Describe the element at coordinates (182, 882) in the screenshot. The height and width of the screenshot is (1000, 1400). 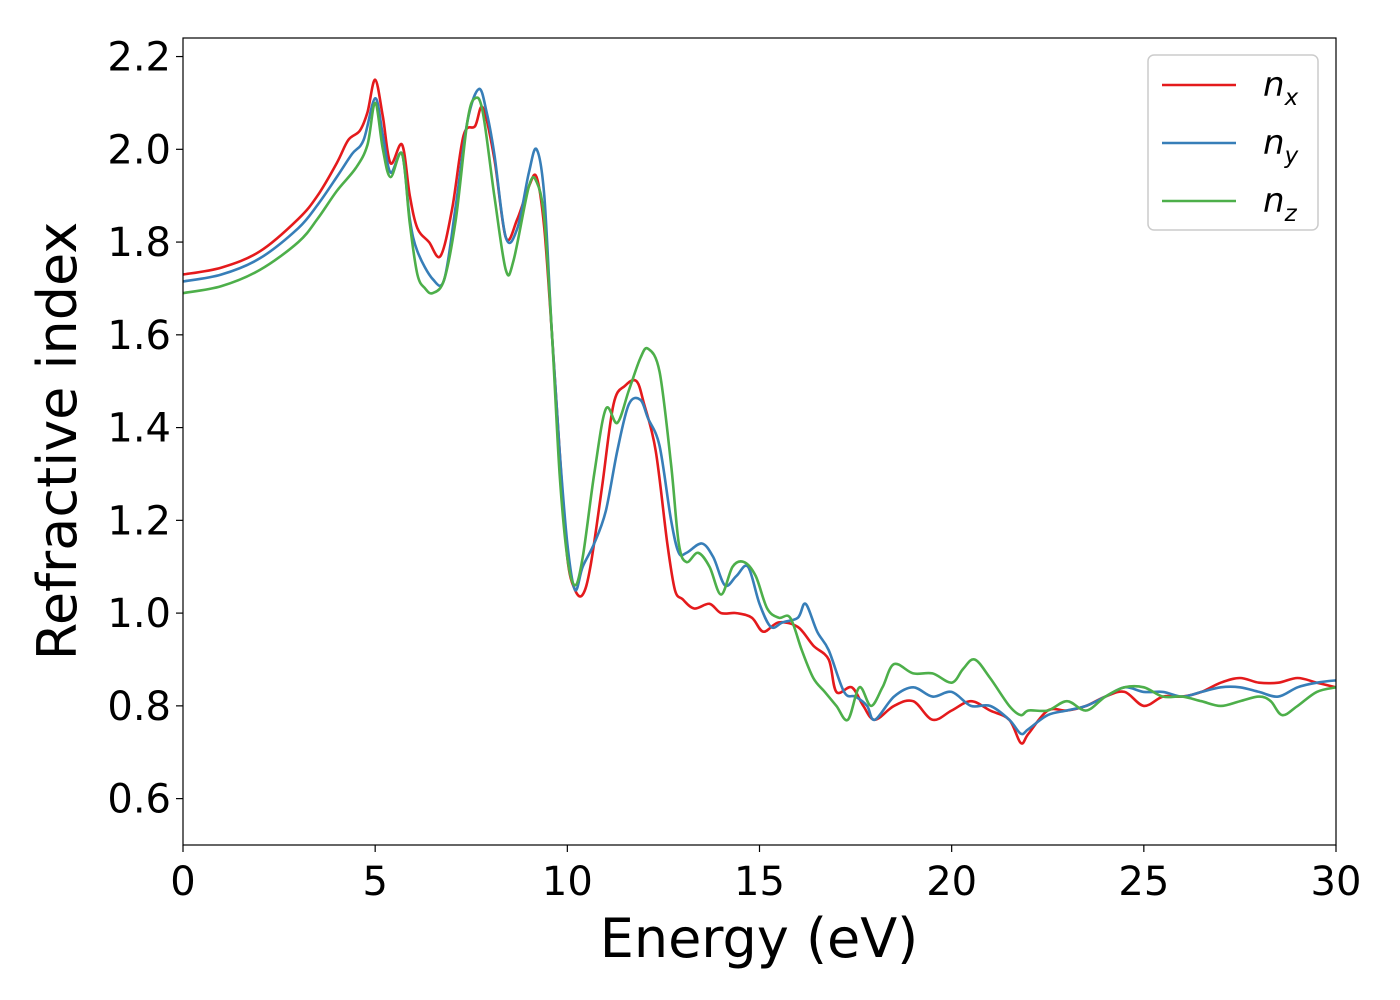
I see `x-tick-label: 0` at that location.